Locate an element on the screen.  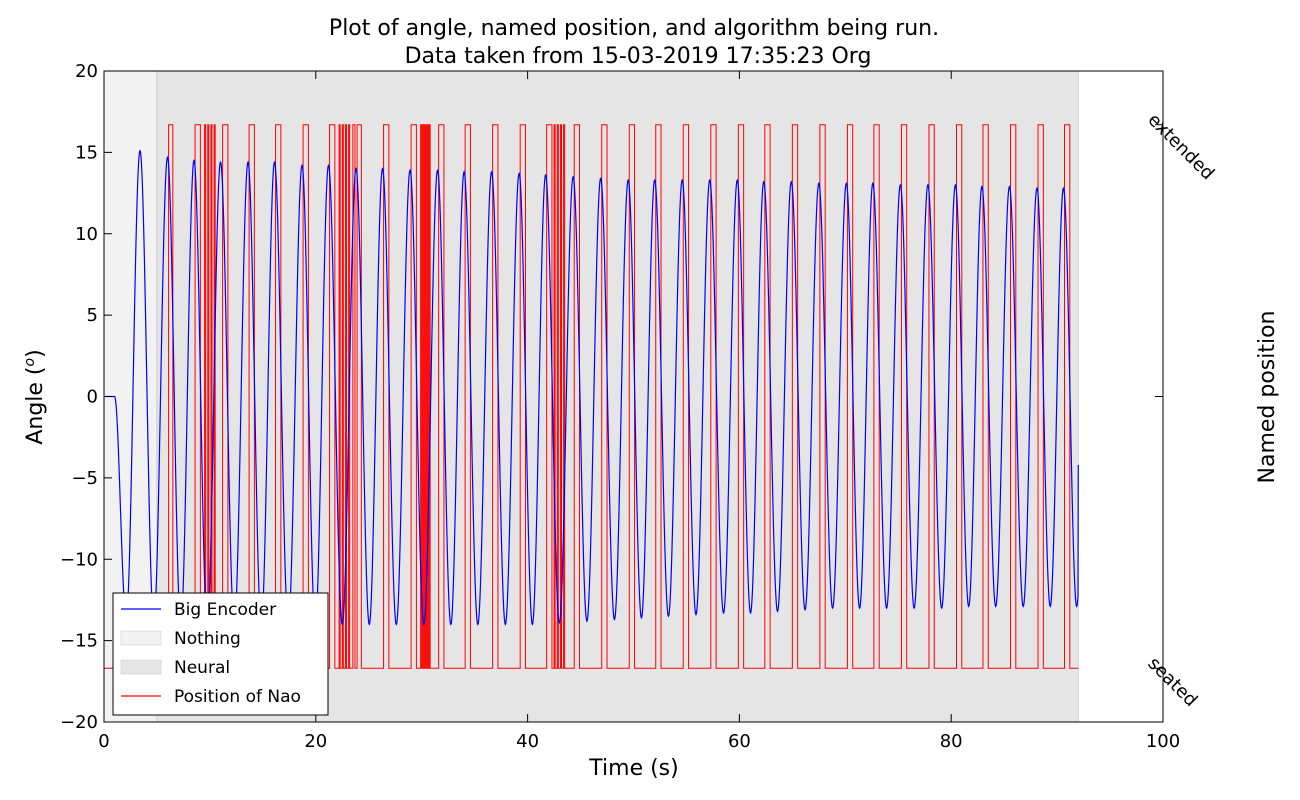
y-tick-label: 10 is located at coordinates (86, 234).